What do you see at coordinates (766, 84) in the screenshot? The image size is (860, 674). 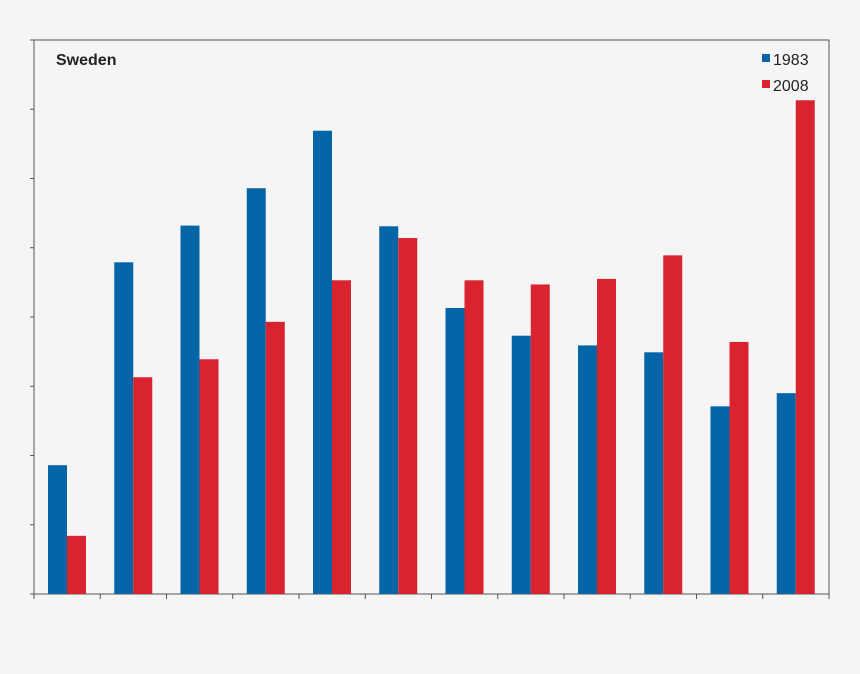 I see `legend-swatch-2008` at bounding box center [766, 84].